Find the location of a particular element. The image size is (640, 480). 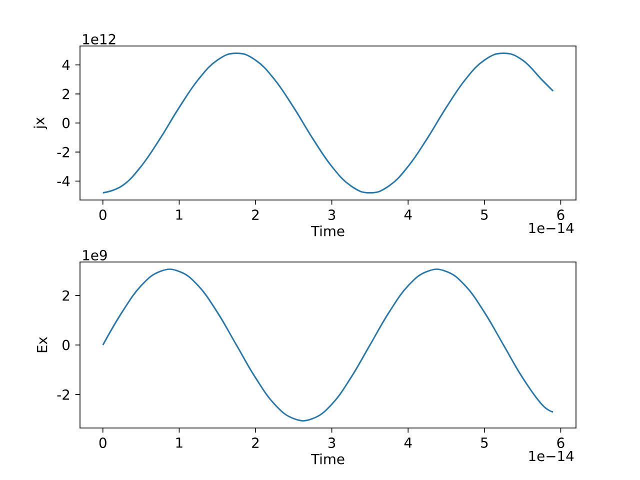

y-tick-label: 4 is located at coordinates (66, 65).